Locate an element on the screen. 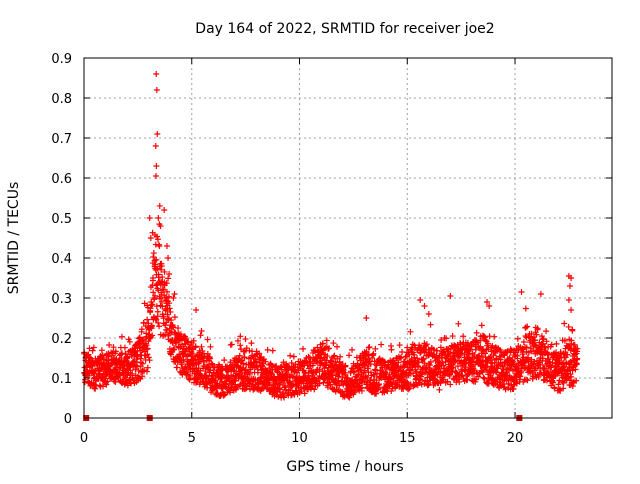 The image size is (640, 484). y-tick-label: 0.3 is located at coordinates (61, 299).